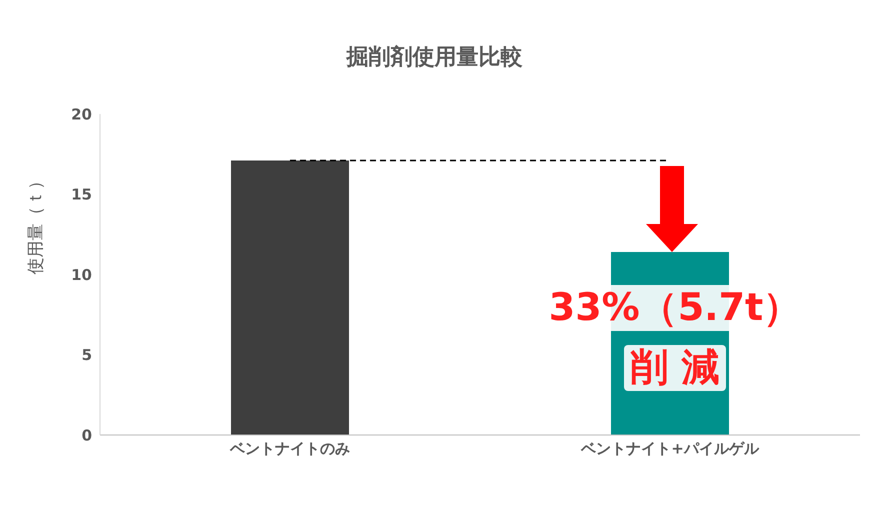 Image resolution: width=869 pixels, height=523 pixels. I want to click on annotation: 削 減, so click(675, 368).